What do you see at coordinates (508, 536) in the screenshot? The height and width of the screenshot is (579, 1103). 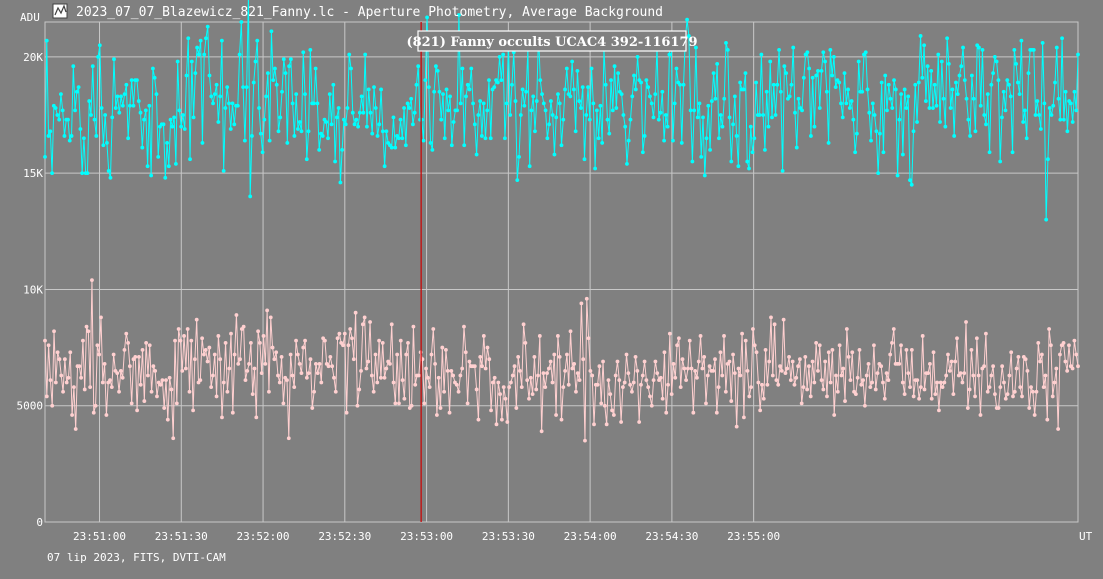 I see `x-tick-label: 23:53:30` at bounding box center [508, 536].